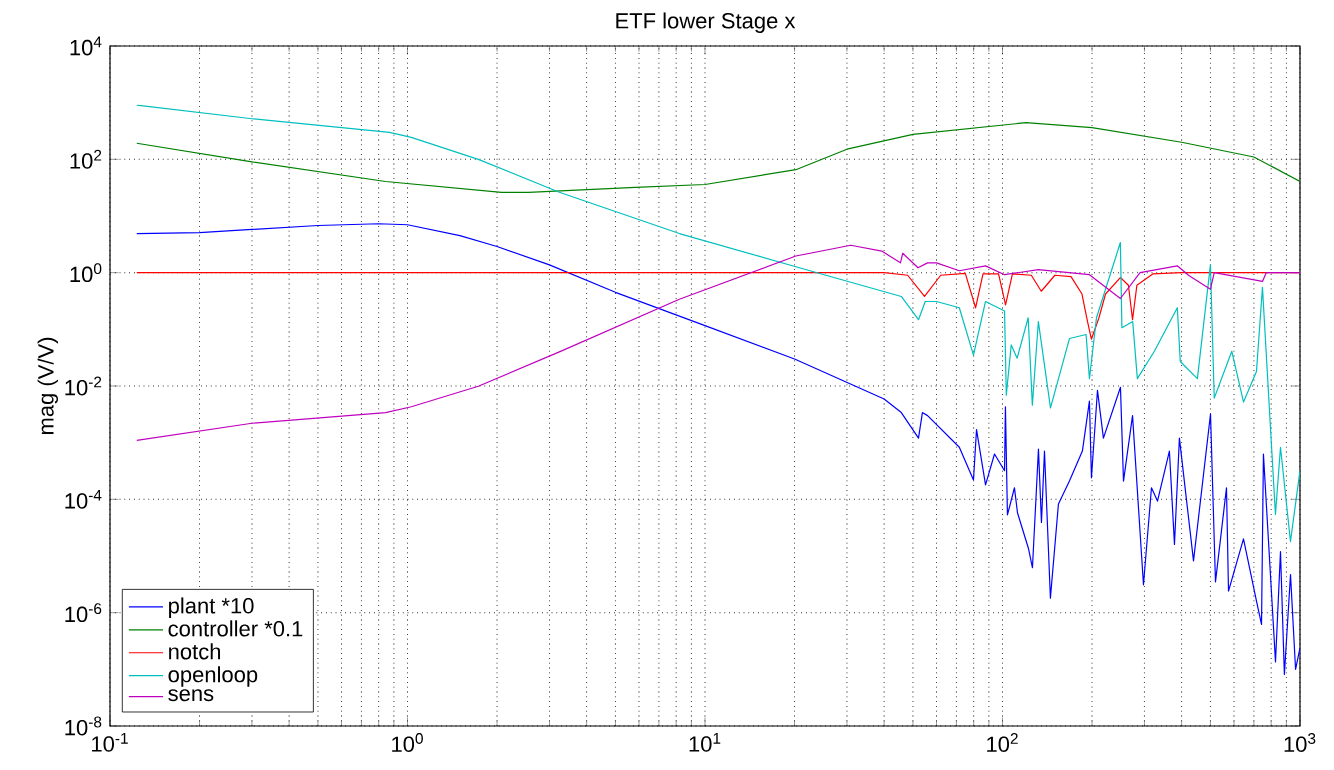 This screenshot has width=1334, height=770. I want to click on chart-title: ETF lower Stage x, so click(706, 22).